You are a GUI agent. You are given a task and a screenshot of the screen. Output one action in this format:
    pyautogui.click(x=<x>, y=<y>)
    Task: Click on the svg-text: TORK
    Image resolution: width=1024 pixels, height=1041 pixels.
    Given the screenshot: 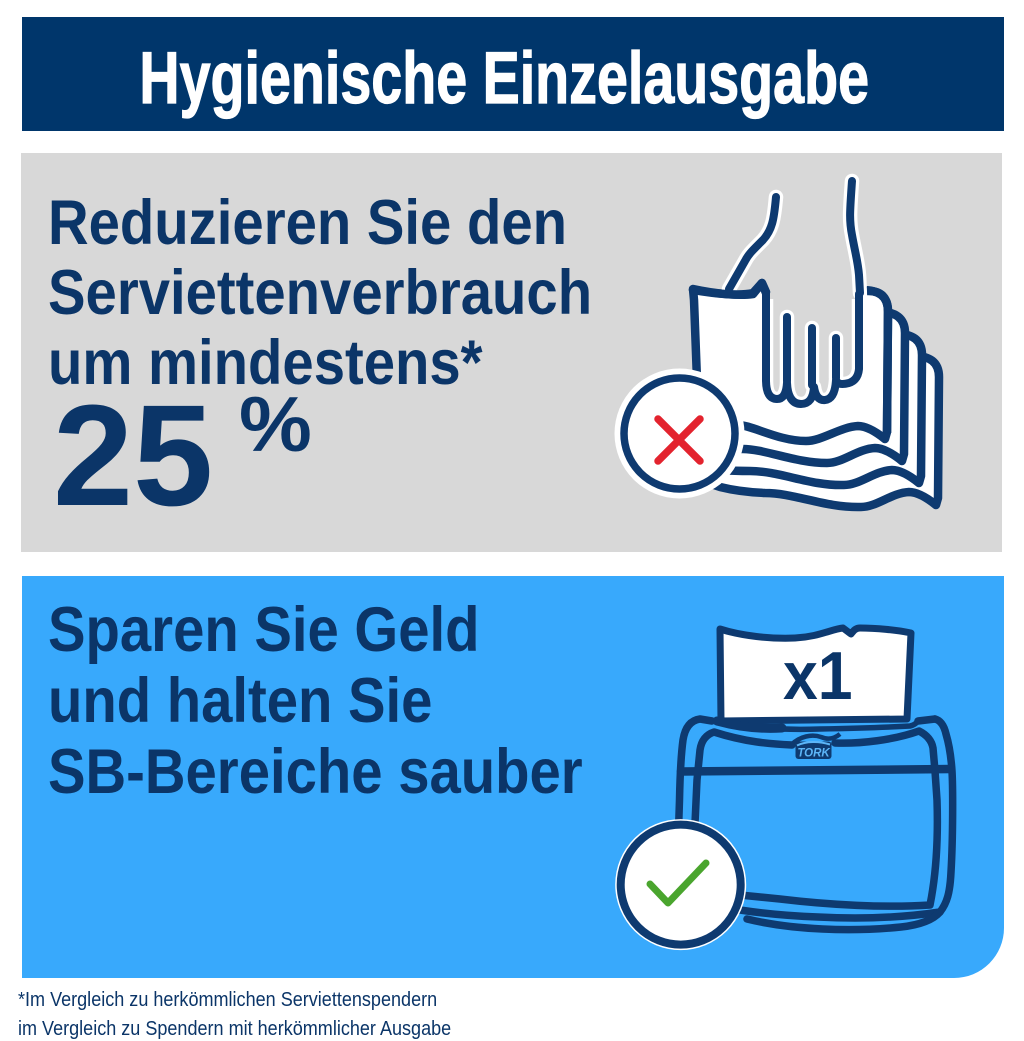 What is the action you would take?
    pyautogui.click(x=813, y=754)
    